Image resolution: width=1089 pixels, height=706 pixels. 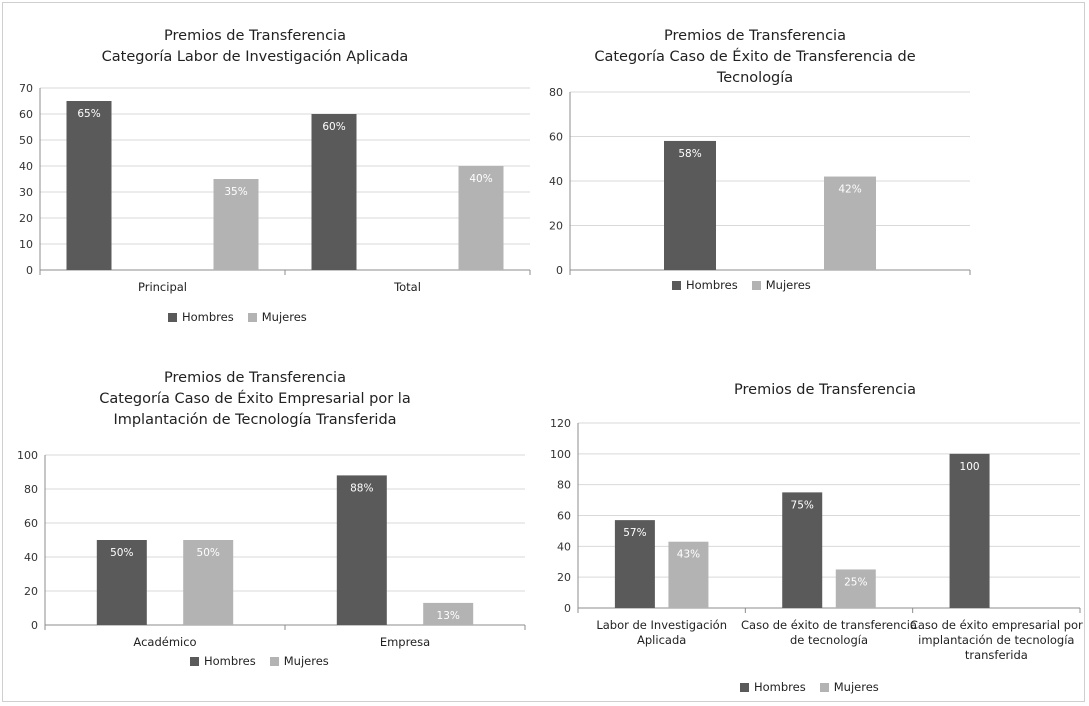 I want to click on y-tick-label: 50, so click(x=26, y=140).